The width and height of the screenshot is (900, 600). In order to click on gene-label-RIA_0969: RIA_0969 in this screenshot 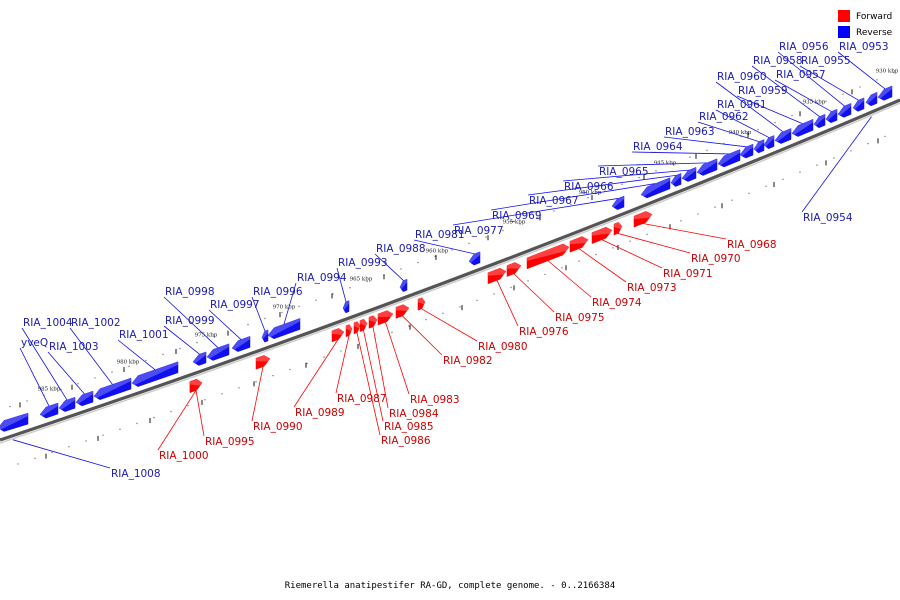, I will do `click(517, 216)`.